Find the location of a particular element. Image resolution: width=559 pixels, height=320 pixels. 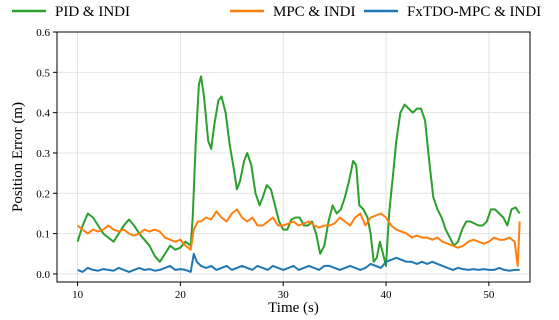

y-tick-label: 0.4 is located at coordinates (43, 114).